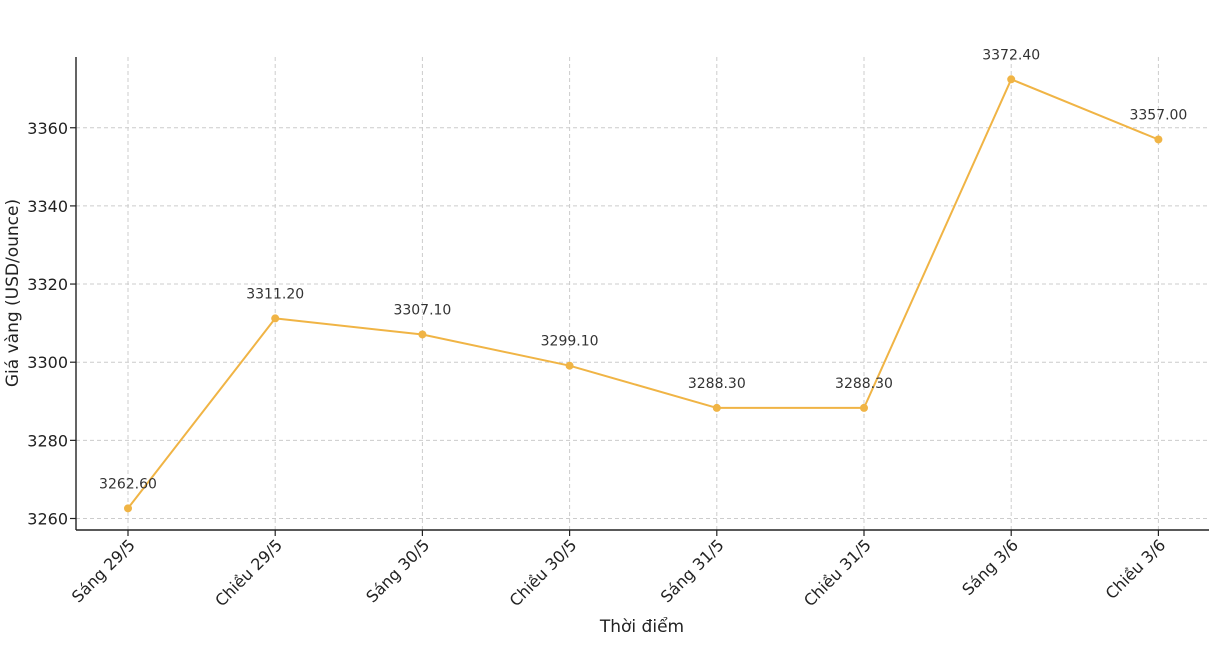 The image size is (1212, 658). Describe the element at coordinates (47, 362) in the screenshot. I see `y-tick-label: 3300` at that location.